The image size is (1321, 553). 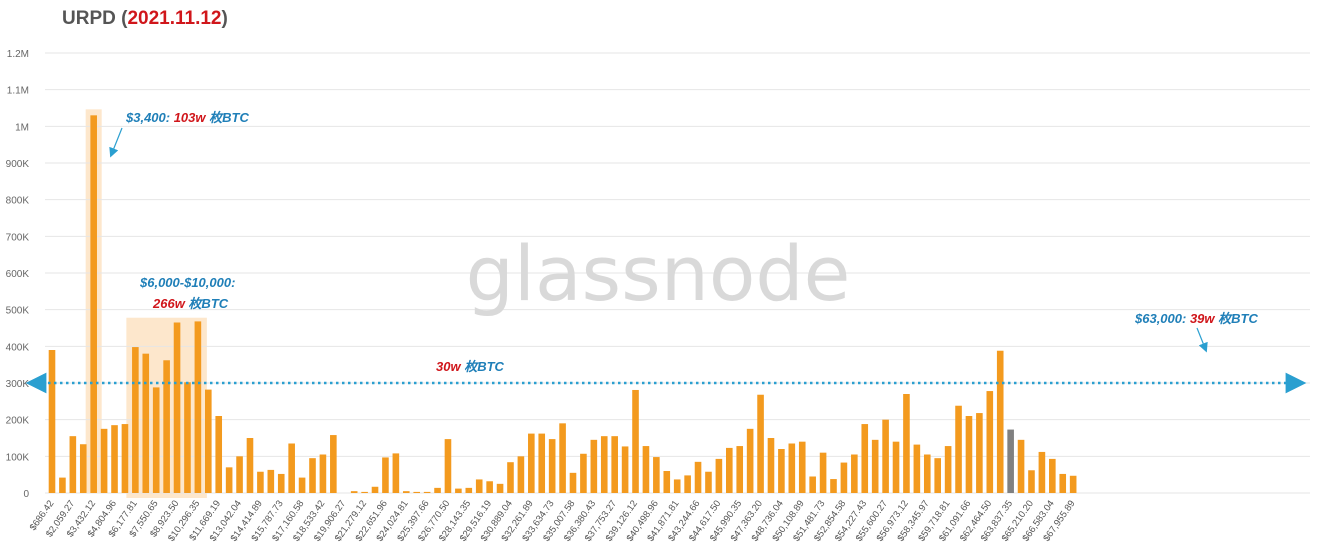 I want to click on chart-title: URPD (2021.11.12), so click(x=145, y=19).